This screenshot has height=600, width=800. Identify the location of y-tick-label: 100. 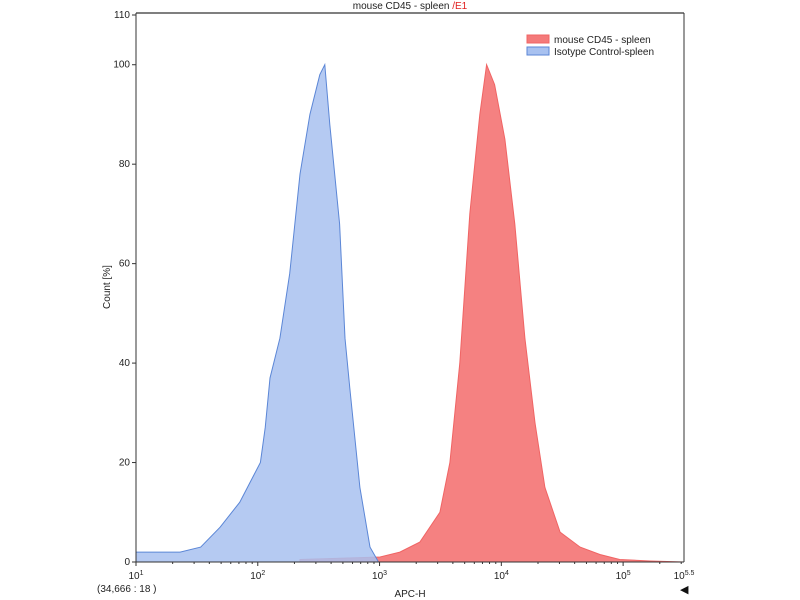
(121, 65).